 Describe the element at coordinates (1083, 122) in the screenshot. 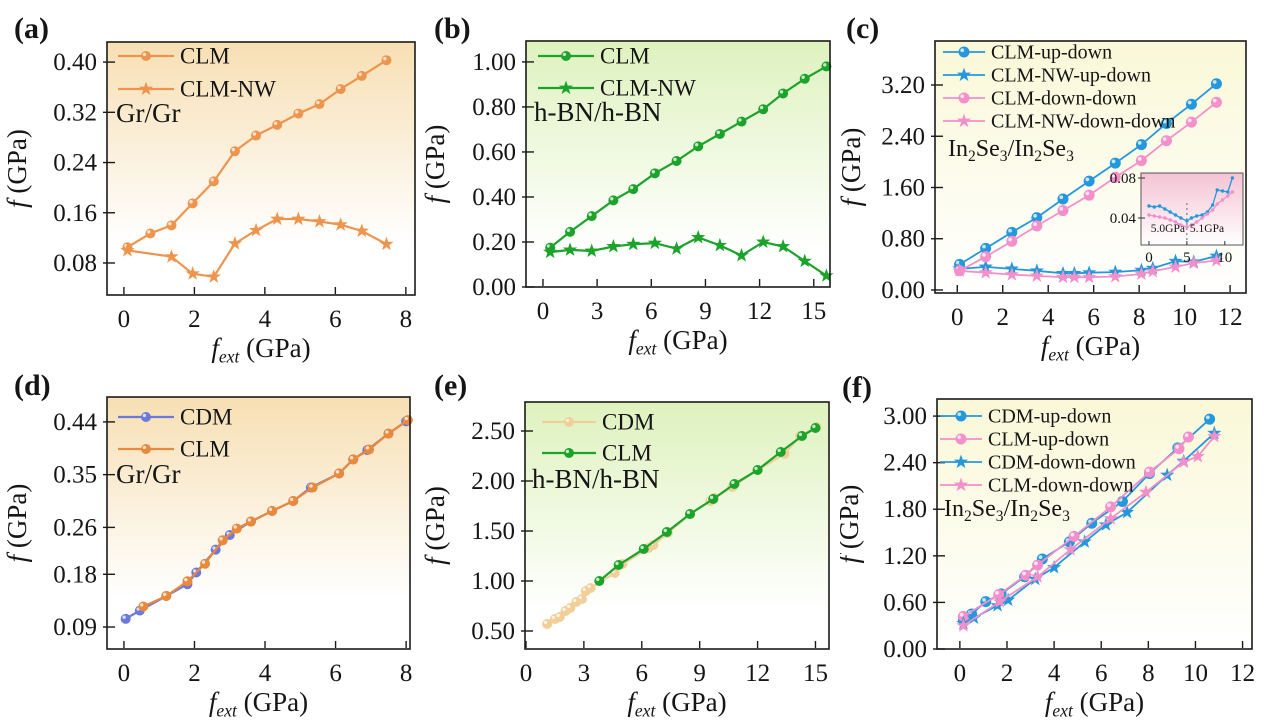

I see `legend-label: CLM-NW-down-down` at that location.